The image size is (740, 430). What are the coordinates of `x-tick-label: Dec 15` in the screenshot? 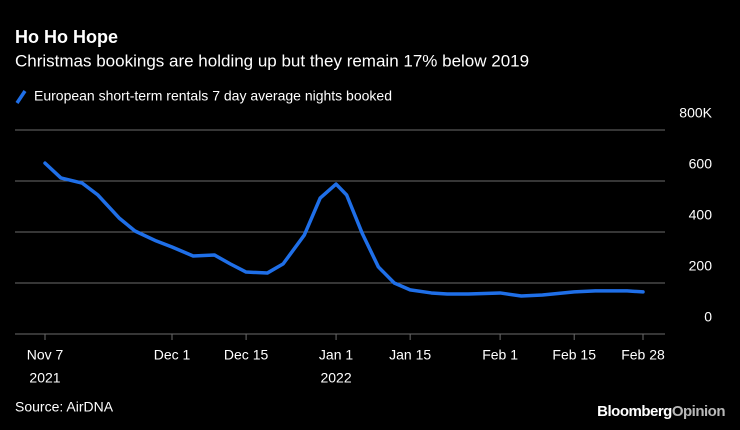 It's located at (246, 355).